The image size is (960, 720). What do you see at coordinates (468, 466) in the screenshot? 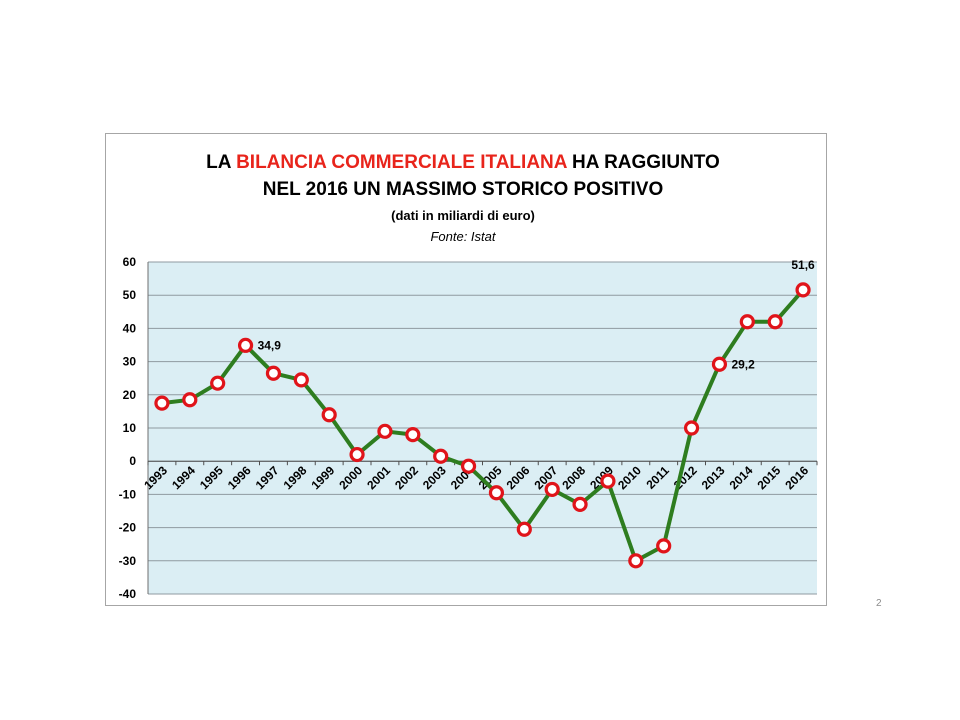
I see `data-point-2004` at bounding box center [468, 466].